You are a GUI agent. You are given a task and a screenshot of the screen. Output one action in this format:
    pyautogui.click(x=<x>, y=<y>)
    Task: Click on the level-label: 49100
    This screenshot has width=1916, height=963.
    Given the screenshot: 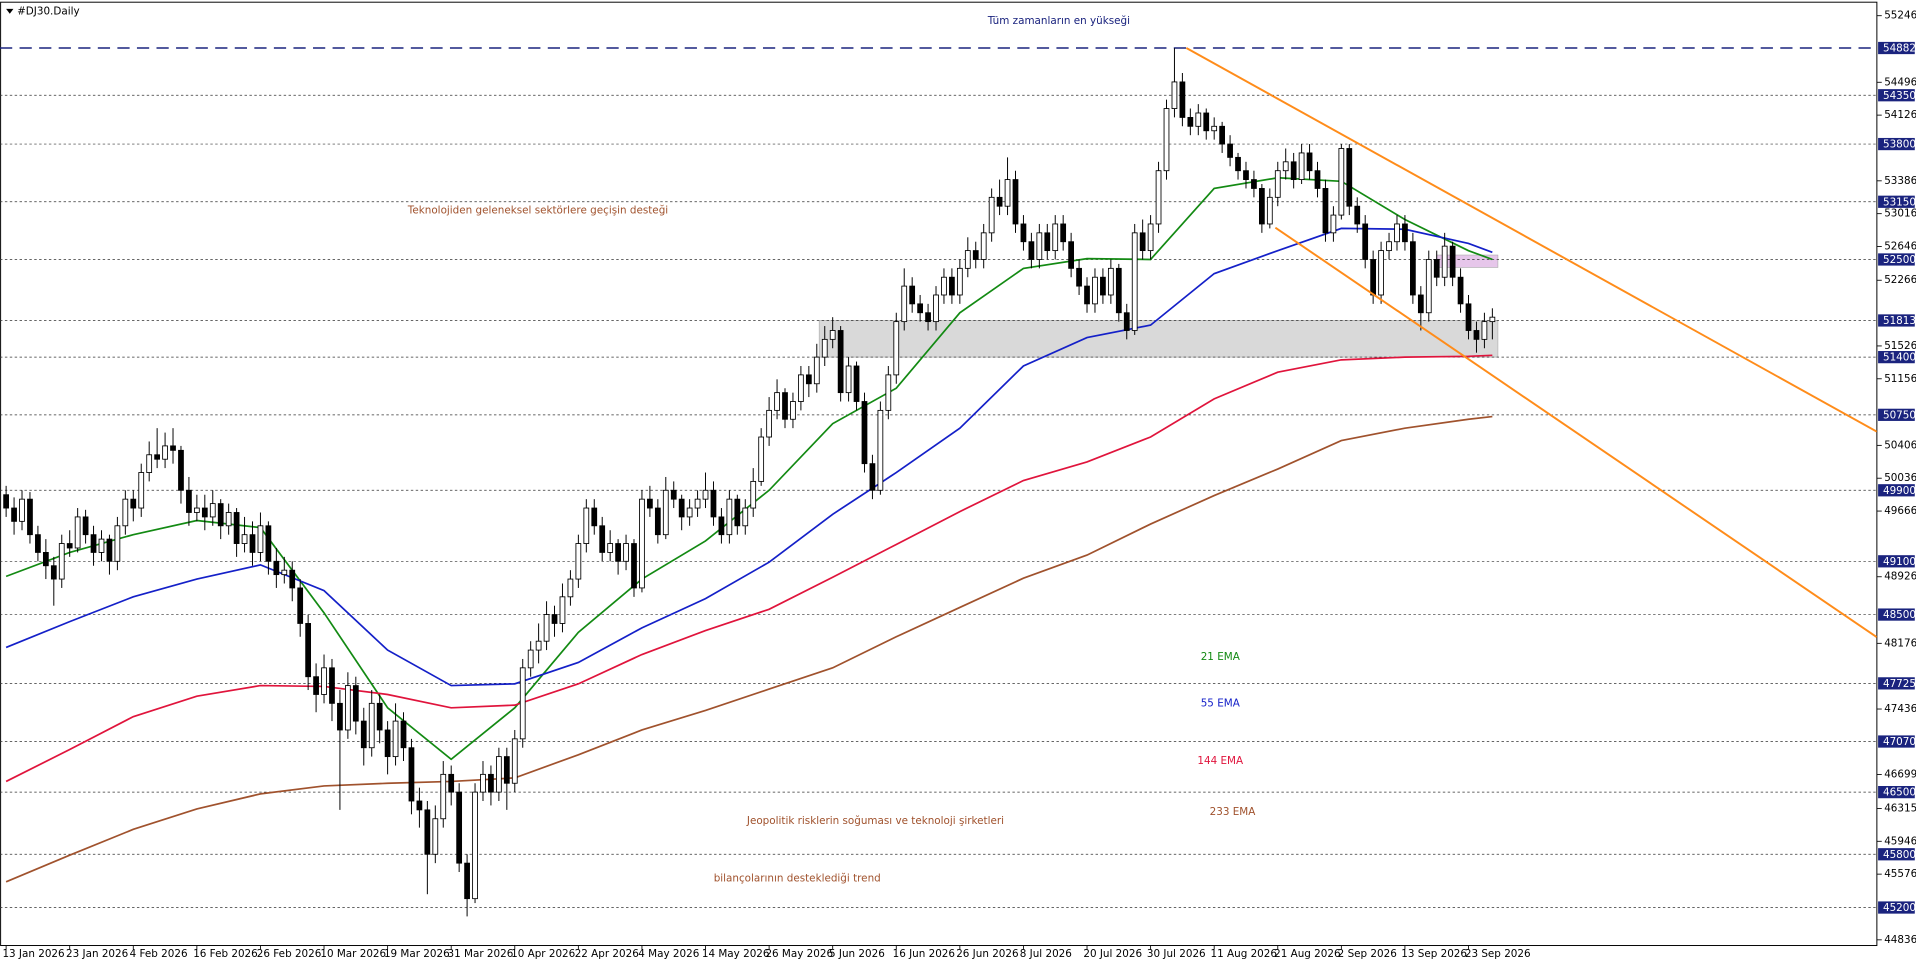 What is the action you would take?
    pyautogui.click(x=1899, y=562)
    